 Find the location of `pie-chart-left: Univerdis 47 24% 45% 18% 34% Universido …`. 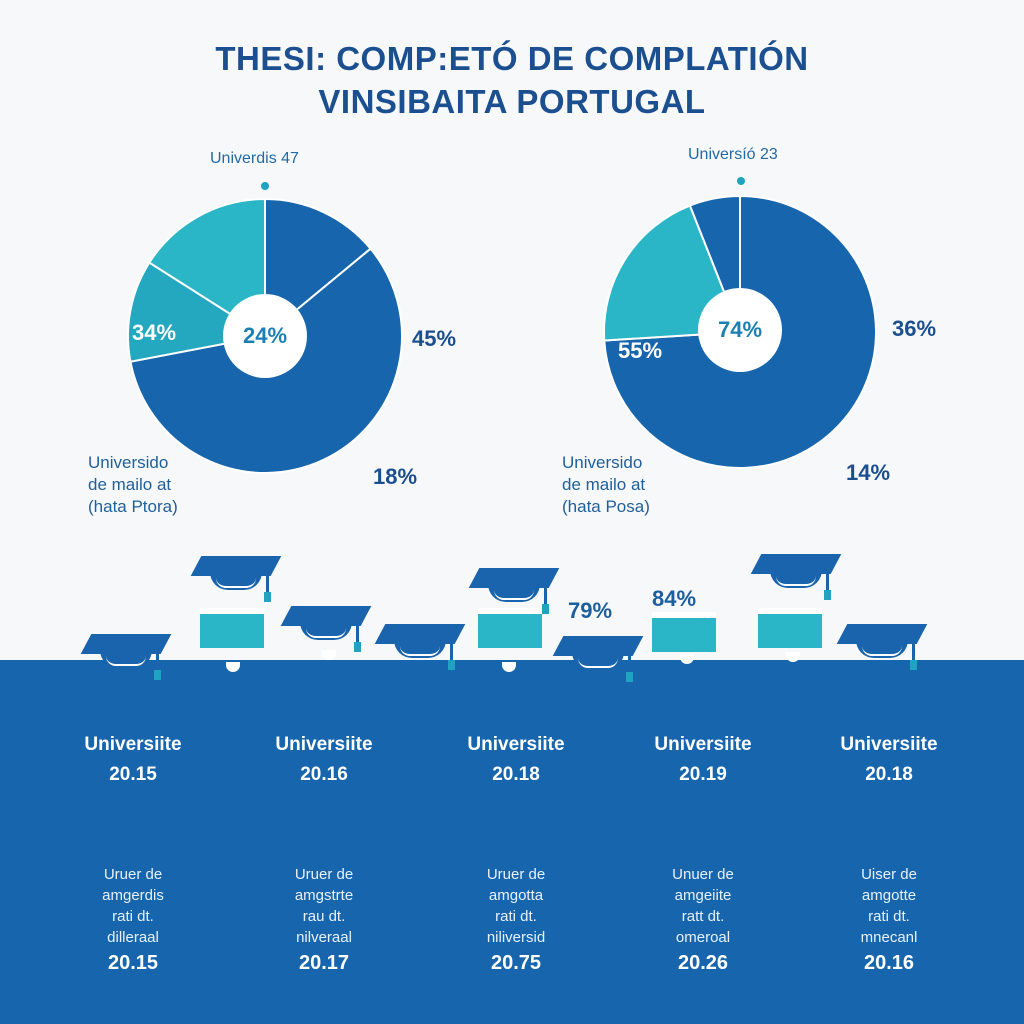

pie-chart-left: Univerdis 47 24% 45% 18% 34% Universido … is located at coordinates (289, 335).